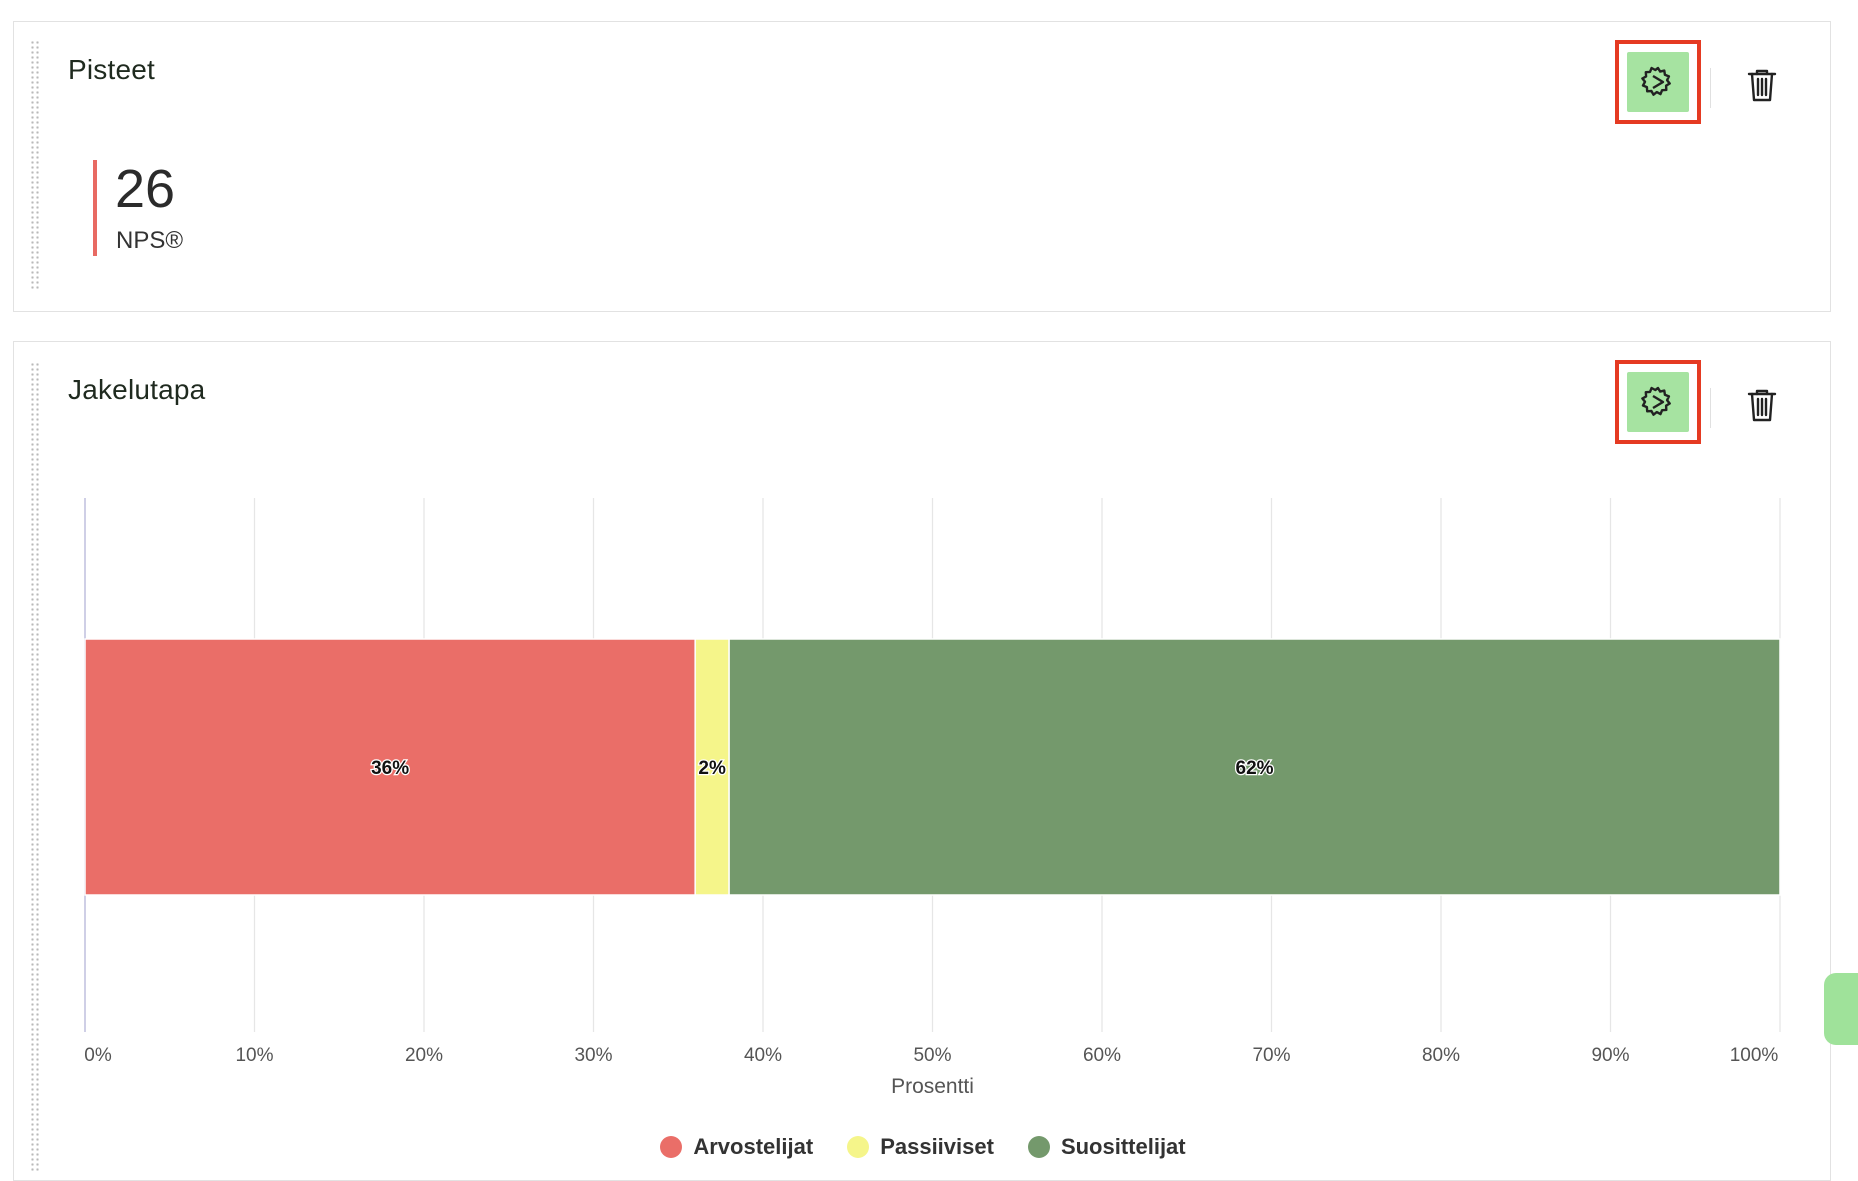 This screenshot has height=1181, width=1858. I want to click on help-tab, so click(1841, 1009).